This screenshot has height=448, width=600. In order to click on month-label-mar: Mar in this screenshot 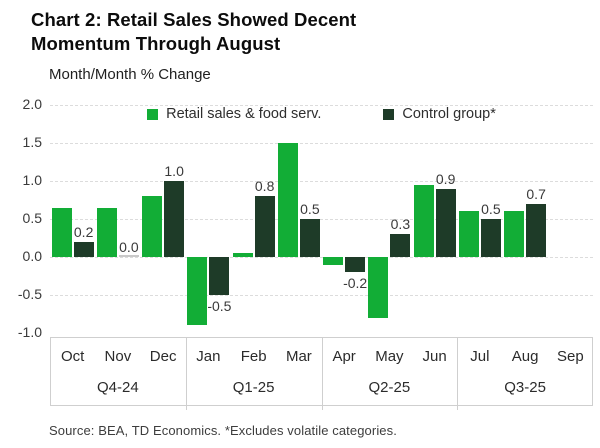, I will do `click(298, 356)`.